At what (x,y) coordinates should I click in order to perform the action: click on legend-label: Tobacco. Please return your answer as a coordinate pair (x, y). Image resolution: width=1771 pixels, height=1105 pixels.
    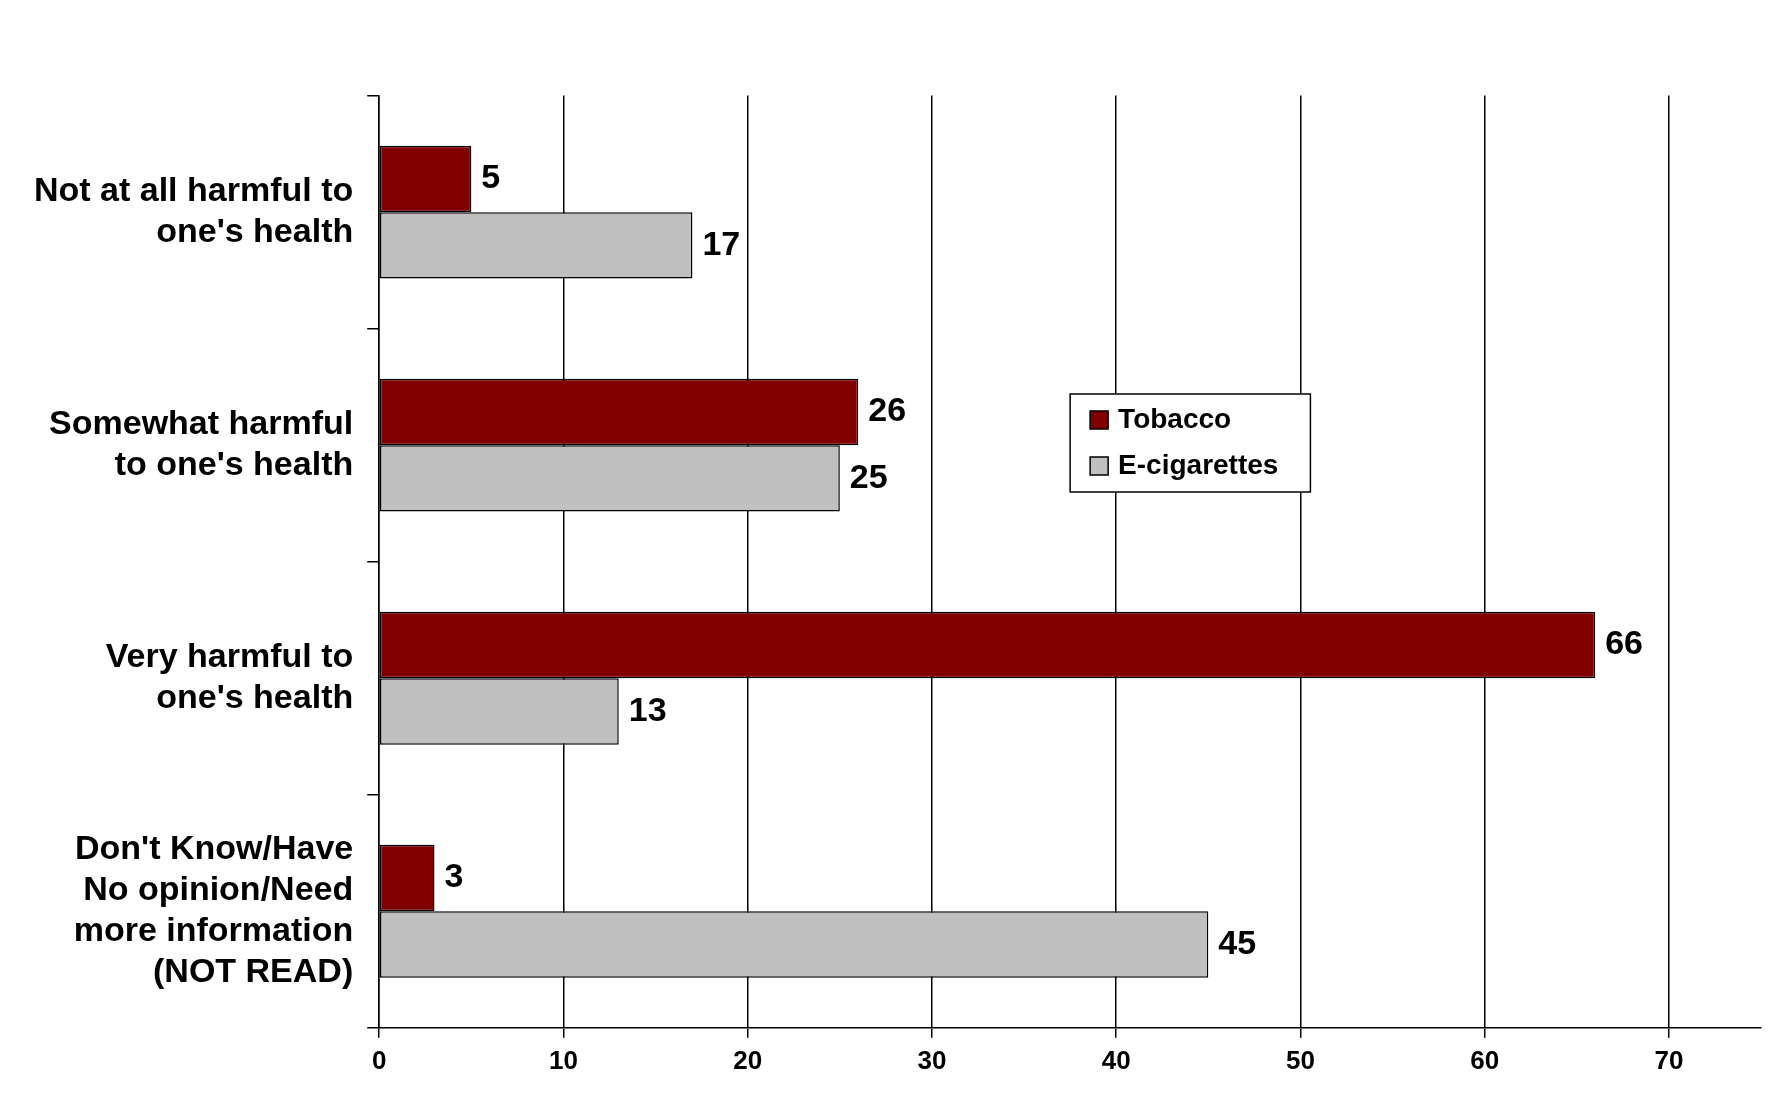
    Looking at the image, I should click on (1175, 418).